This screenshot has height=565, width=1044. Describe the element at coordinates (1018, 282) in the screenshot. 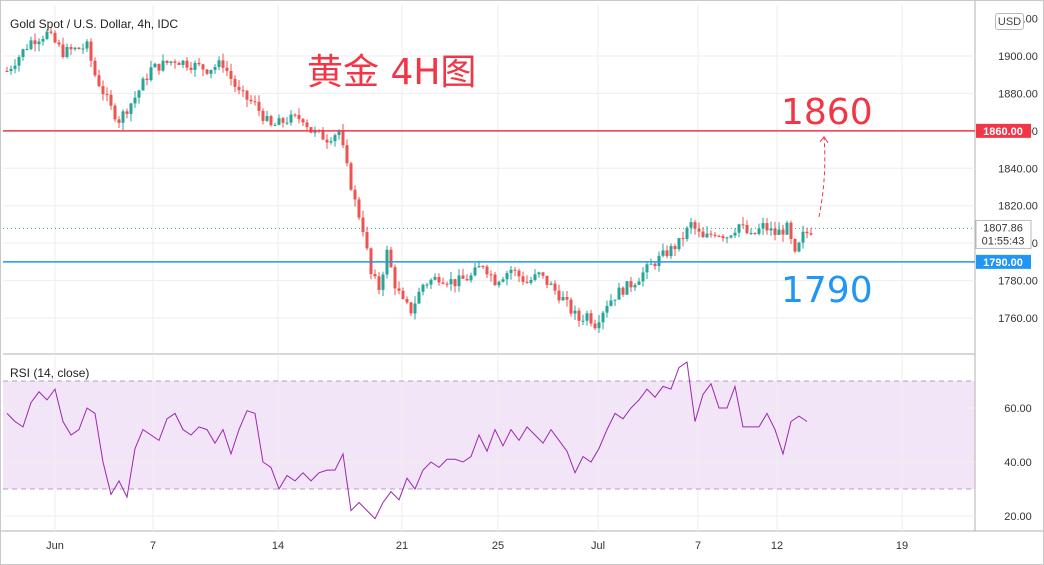

I see `price-tick-label: 1780.00` at that location.